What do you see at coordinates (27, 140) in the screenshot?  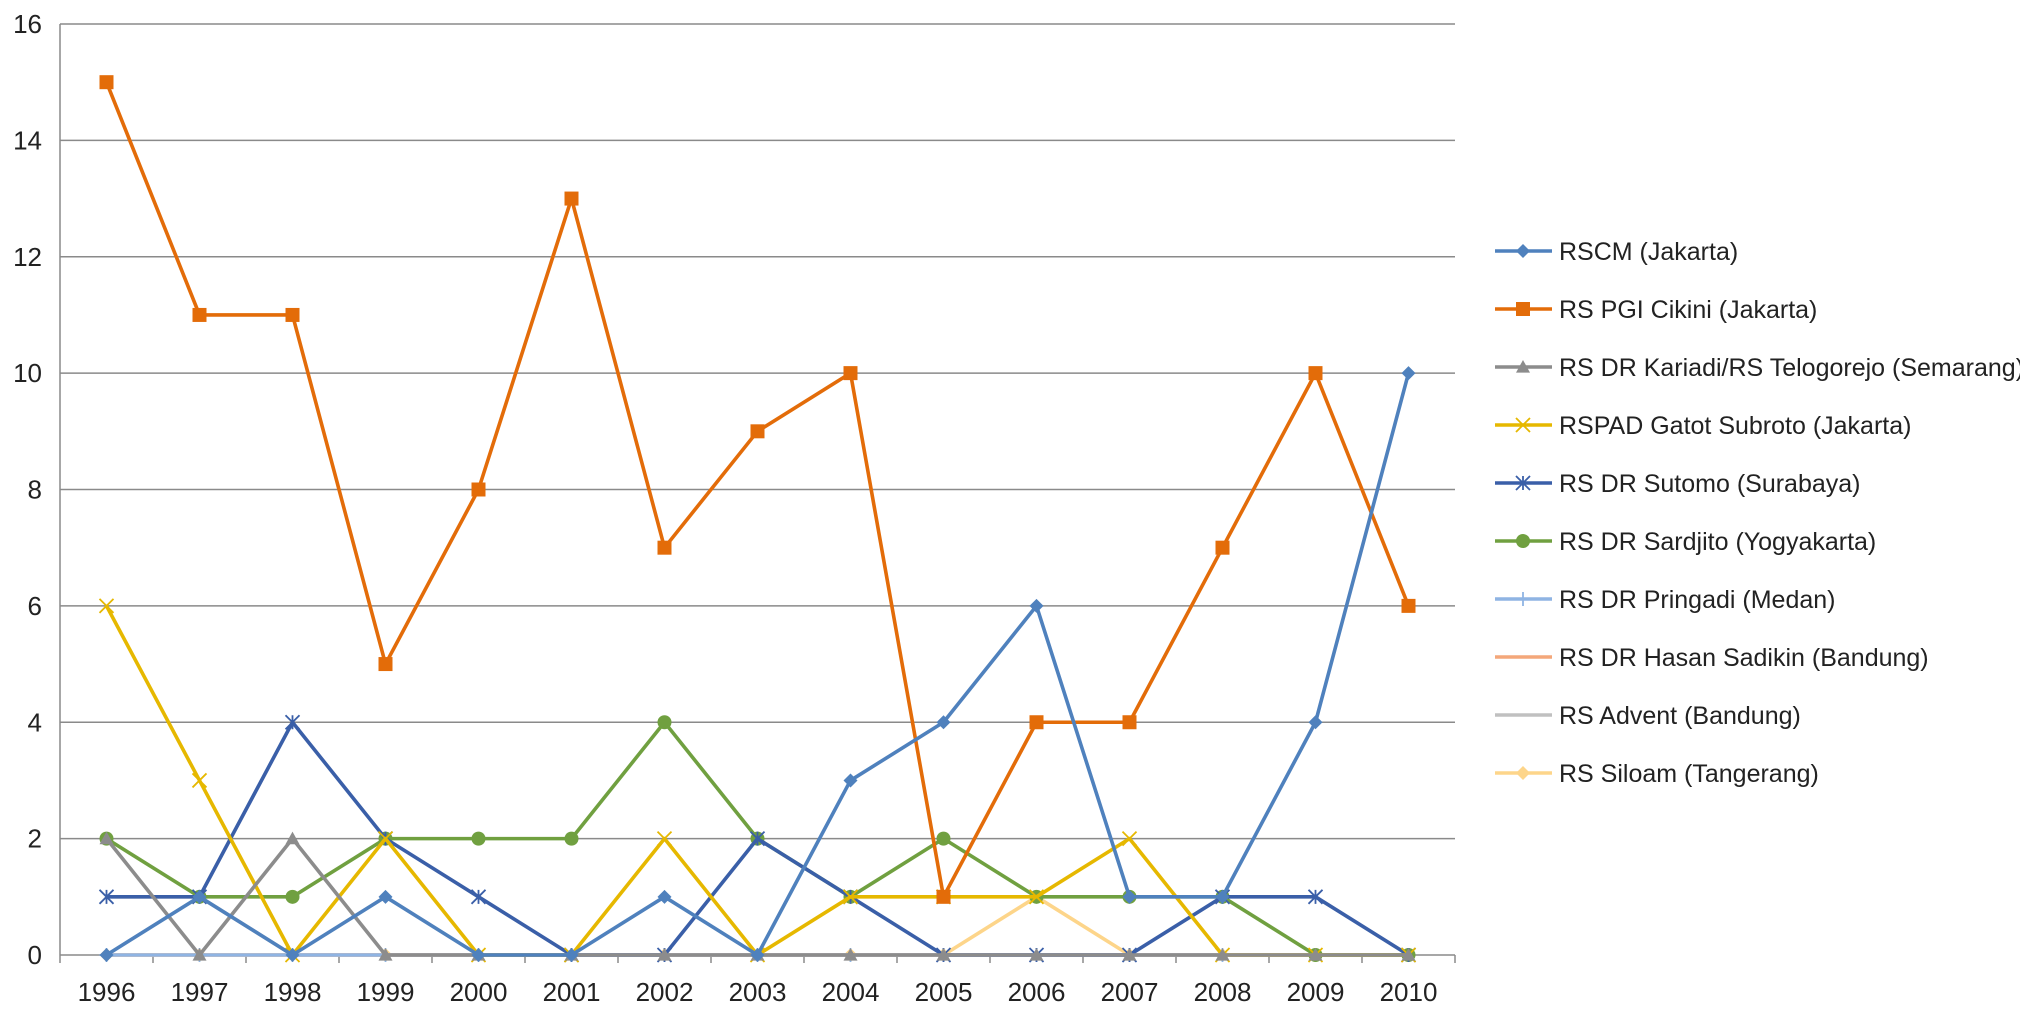 I see `y-tick-label: 14` at bounding box center [27, 140].